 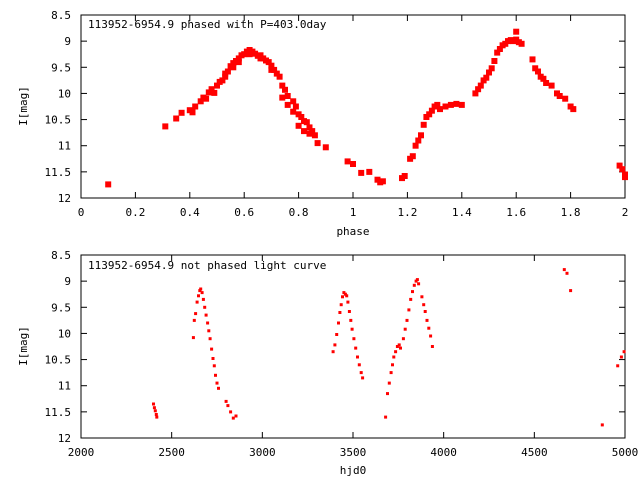 What do you see at coordinates (23, 106) in the screenshot?
I see `phased-y-axis-label: I[mag]` at bounding box center [23, 106].